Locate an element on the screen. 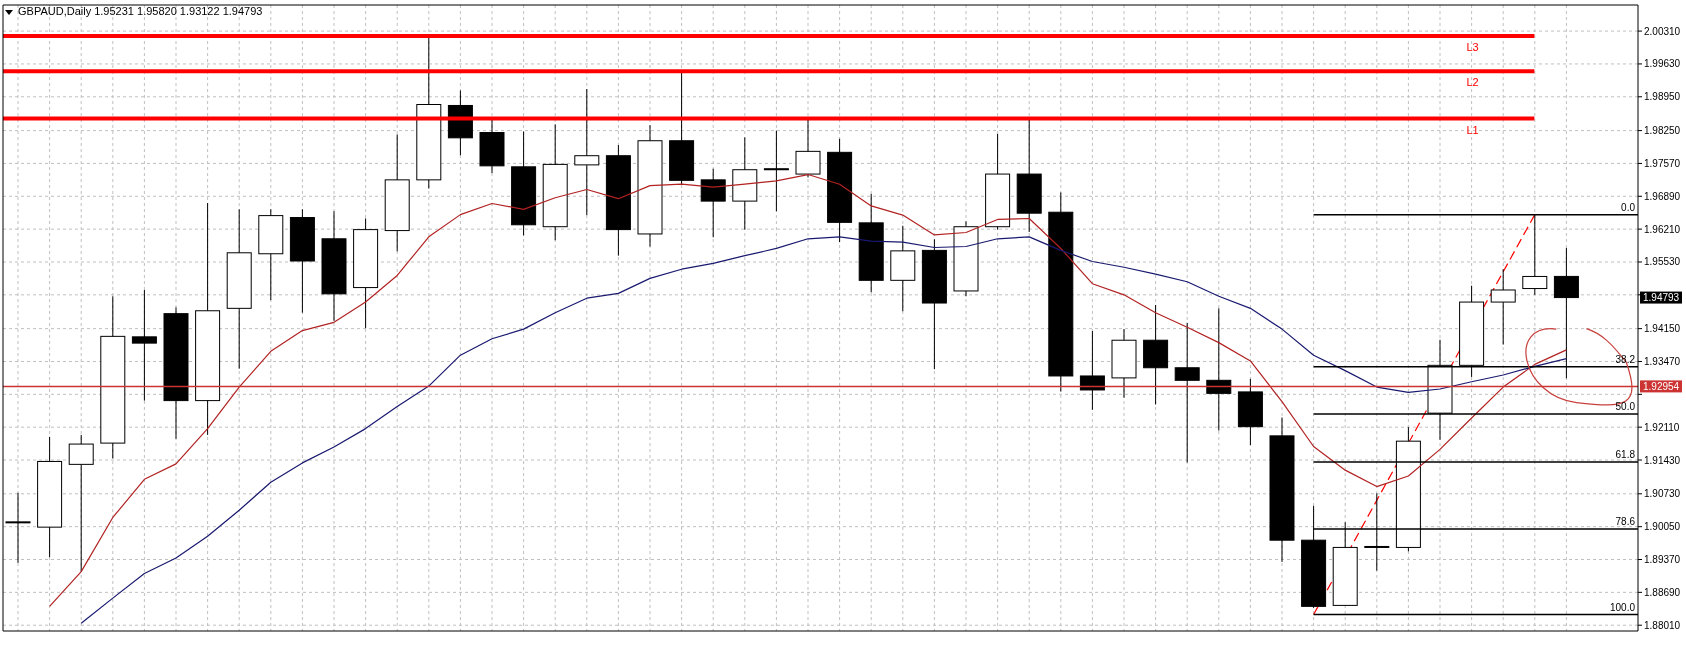 This screenshot has height=648, width=1686. y-tick-label: 1.95530 is located at coordinates (1662, 262).